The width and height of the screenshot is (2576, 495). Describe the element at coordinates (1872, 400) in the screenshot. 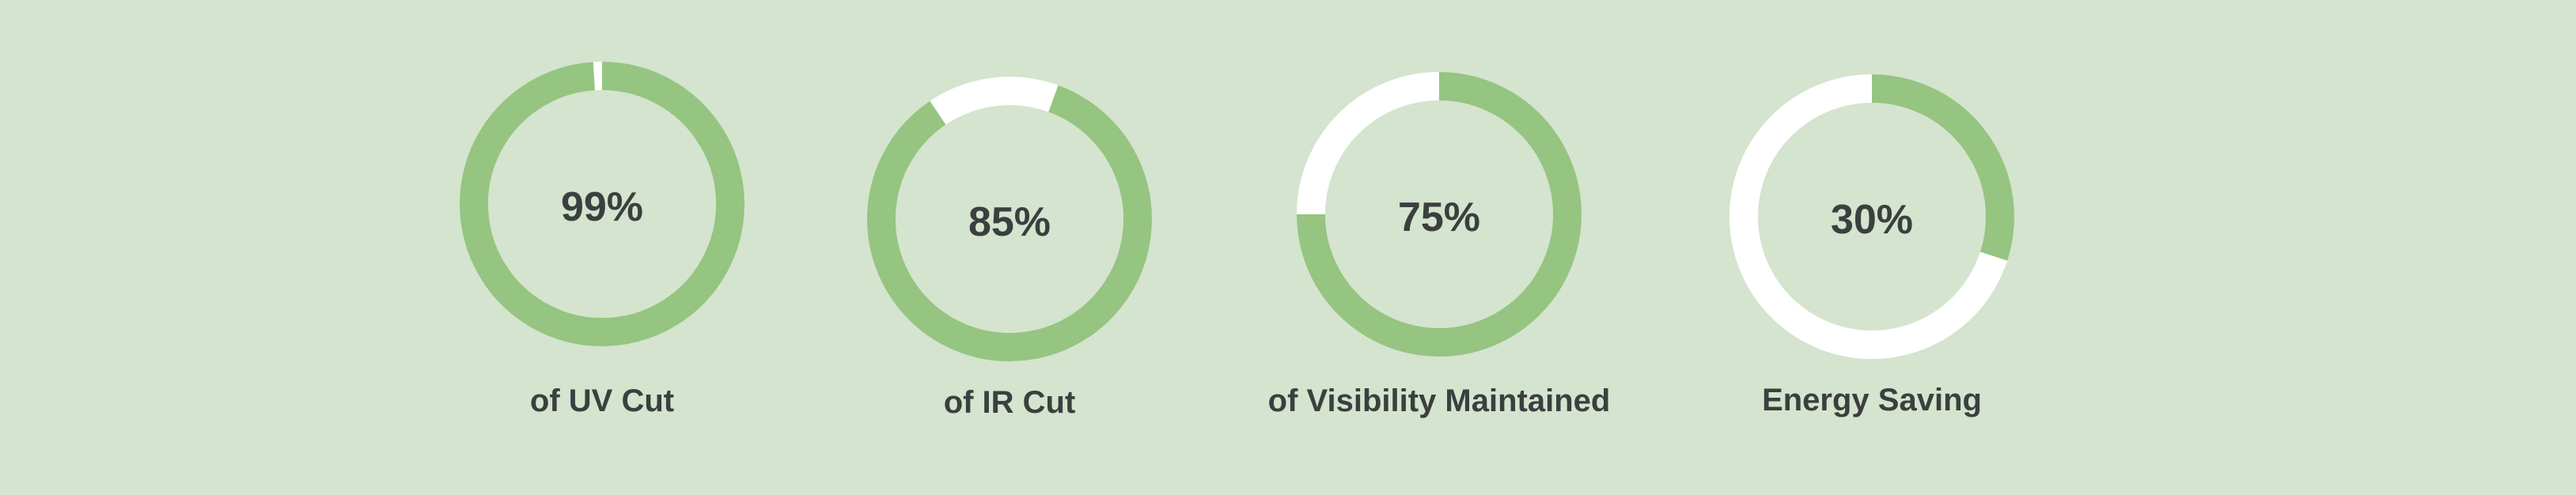

I see `donut-caption: Energy Saving` at that location.